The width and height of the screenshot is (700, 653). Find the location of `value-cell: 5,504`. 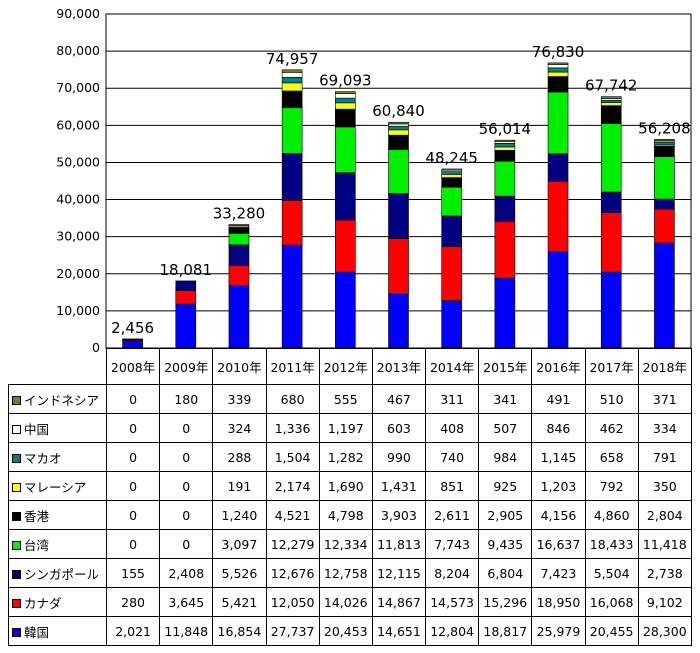

value-cell: 5,504 is located at coordinates (611, 573).